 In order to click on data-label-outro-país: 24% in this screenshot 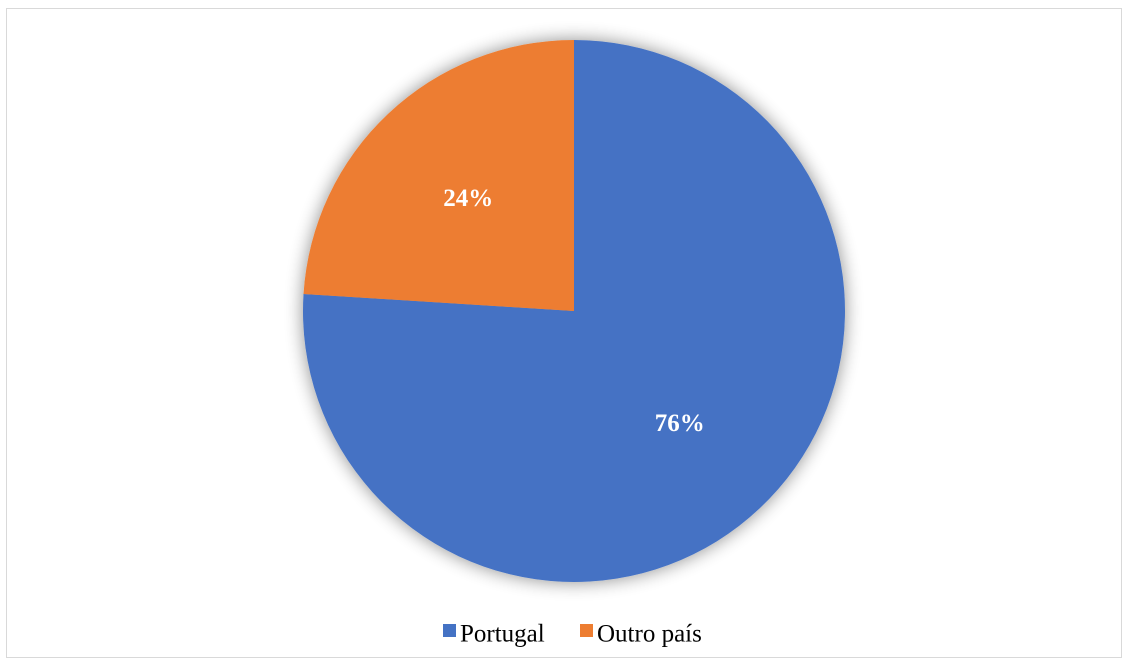, I will do `click(468, 198)`.